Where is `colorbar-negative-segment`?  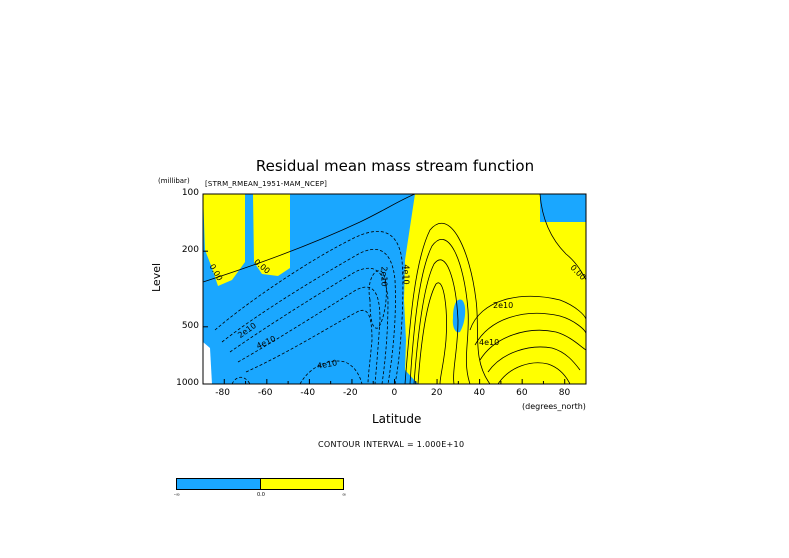 colorbar-negative-segment is located at coordinates (219, 484).